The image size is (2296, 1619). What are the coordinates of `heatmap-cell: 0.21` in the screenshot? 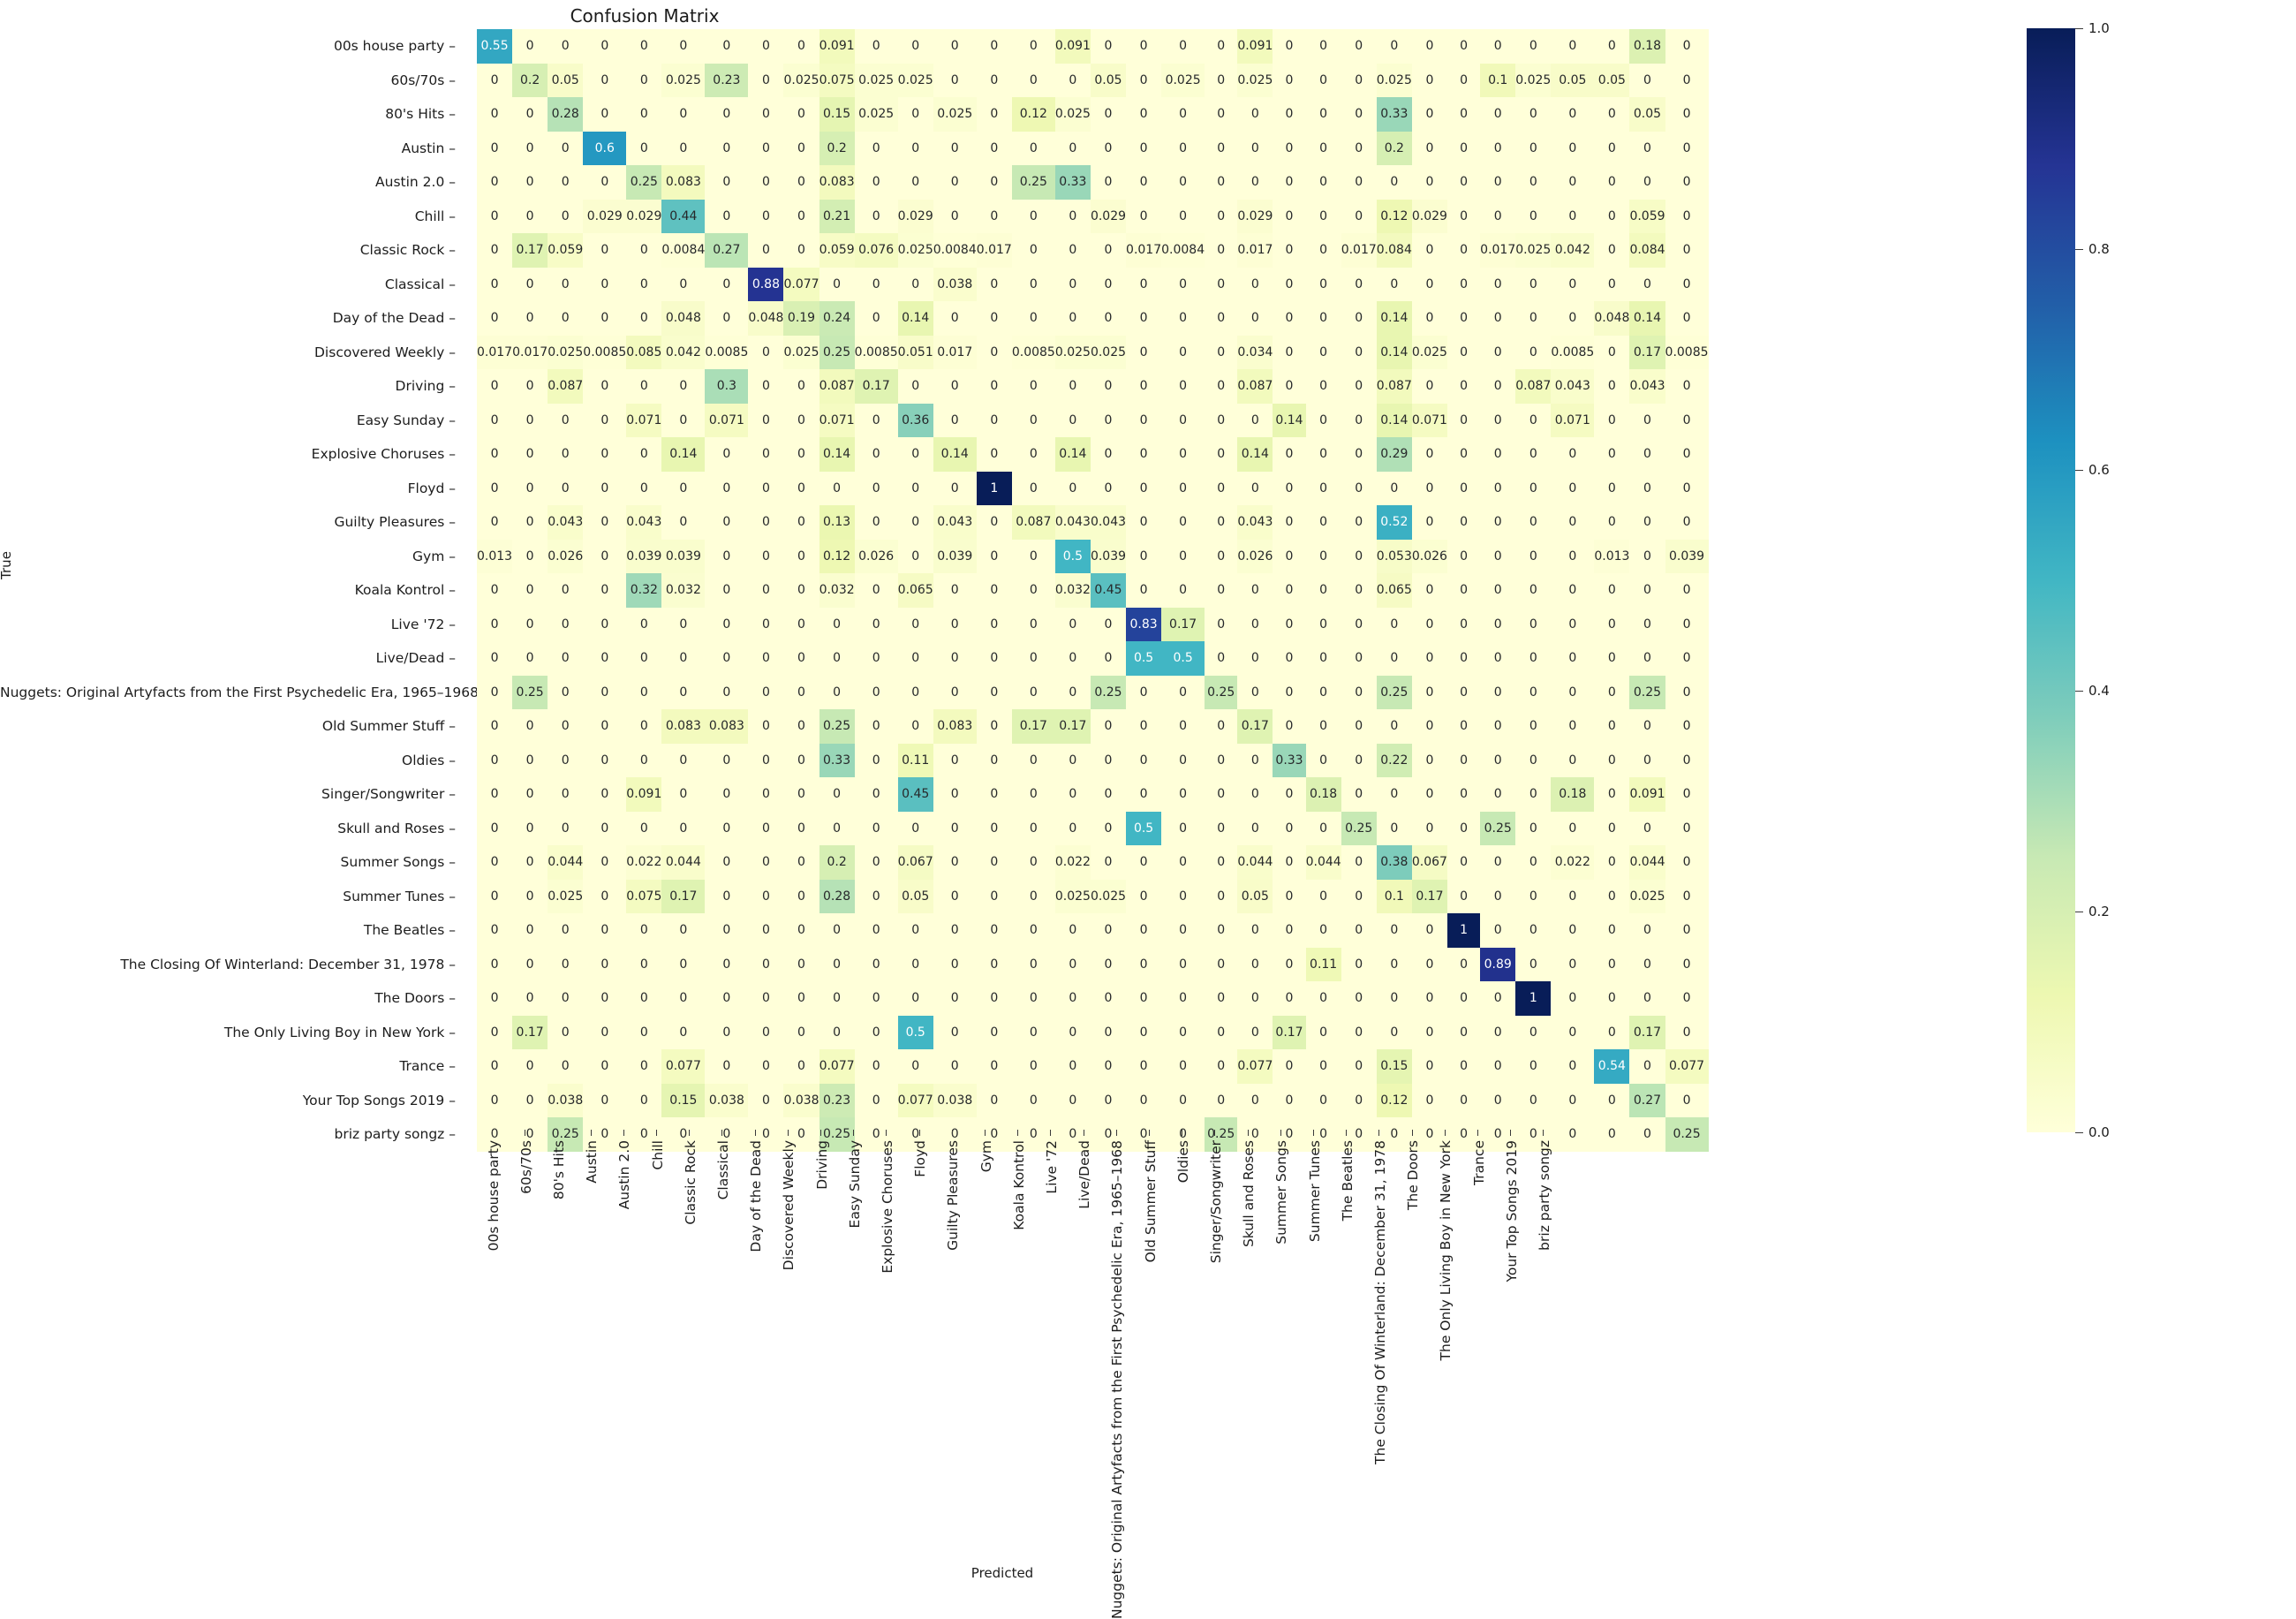 It's located at (837, 216).